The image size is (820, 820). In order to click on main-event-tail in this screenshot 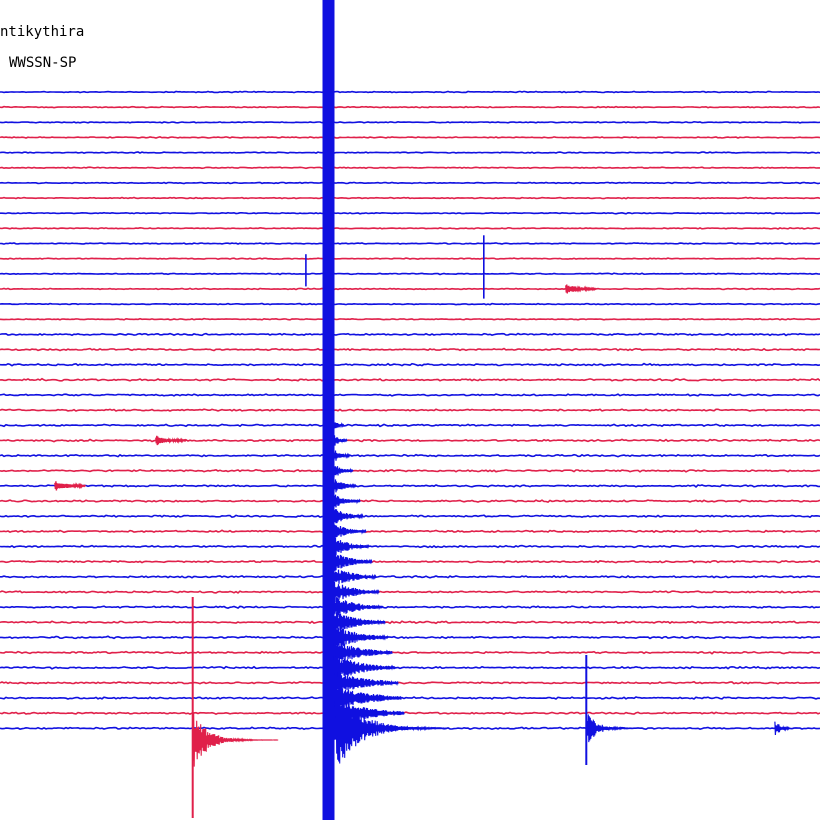, I will do `click(391, 728)`.